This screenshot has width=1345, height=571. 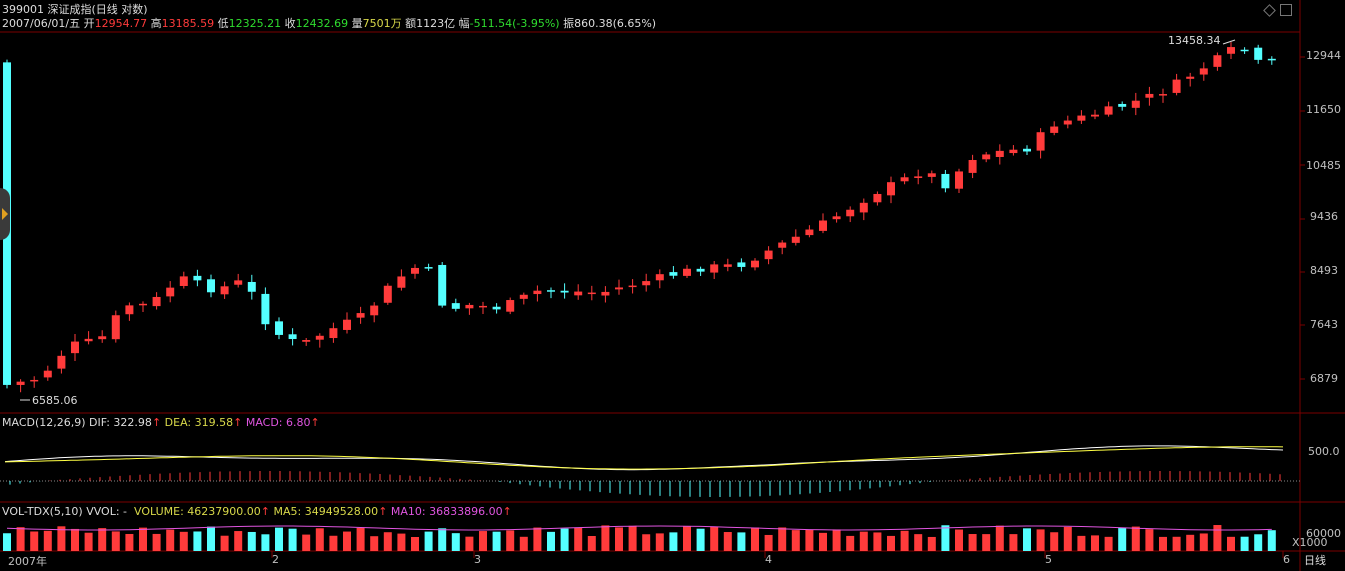 What do you see at coordinates (644, 471) in the screenshot?
I see `macd-panel` at bounding box center [644, 471].